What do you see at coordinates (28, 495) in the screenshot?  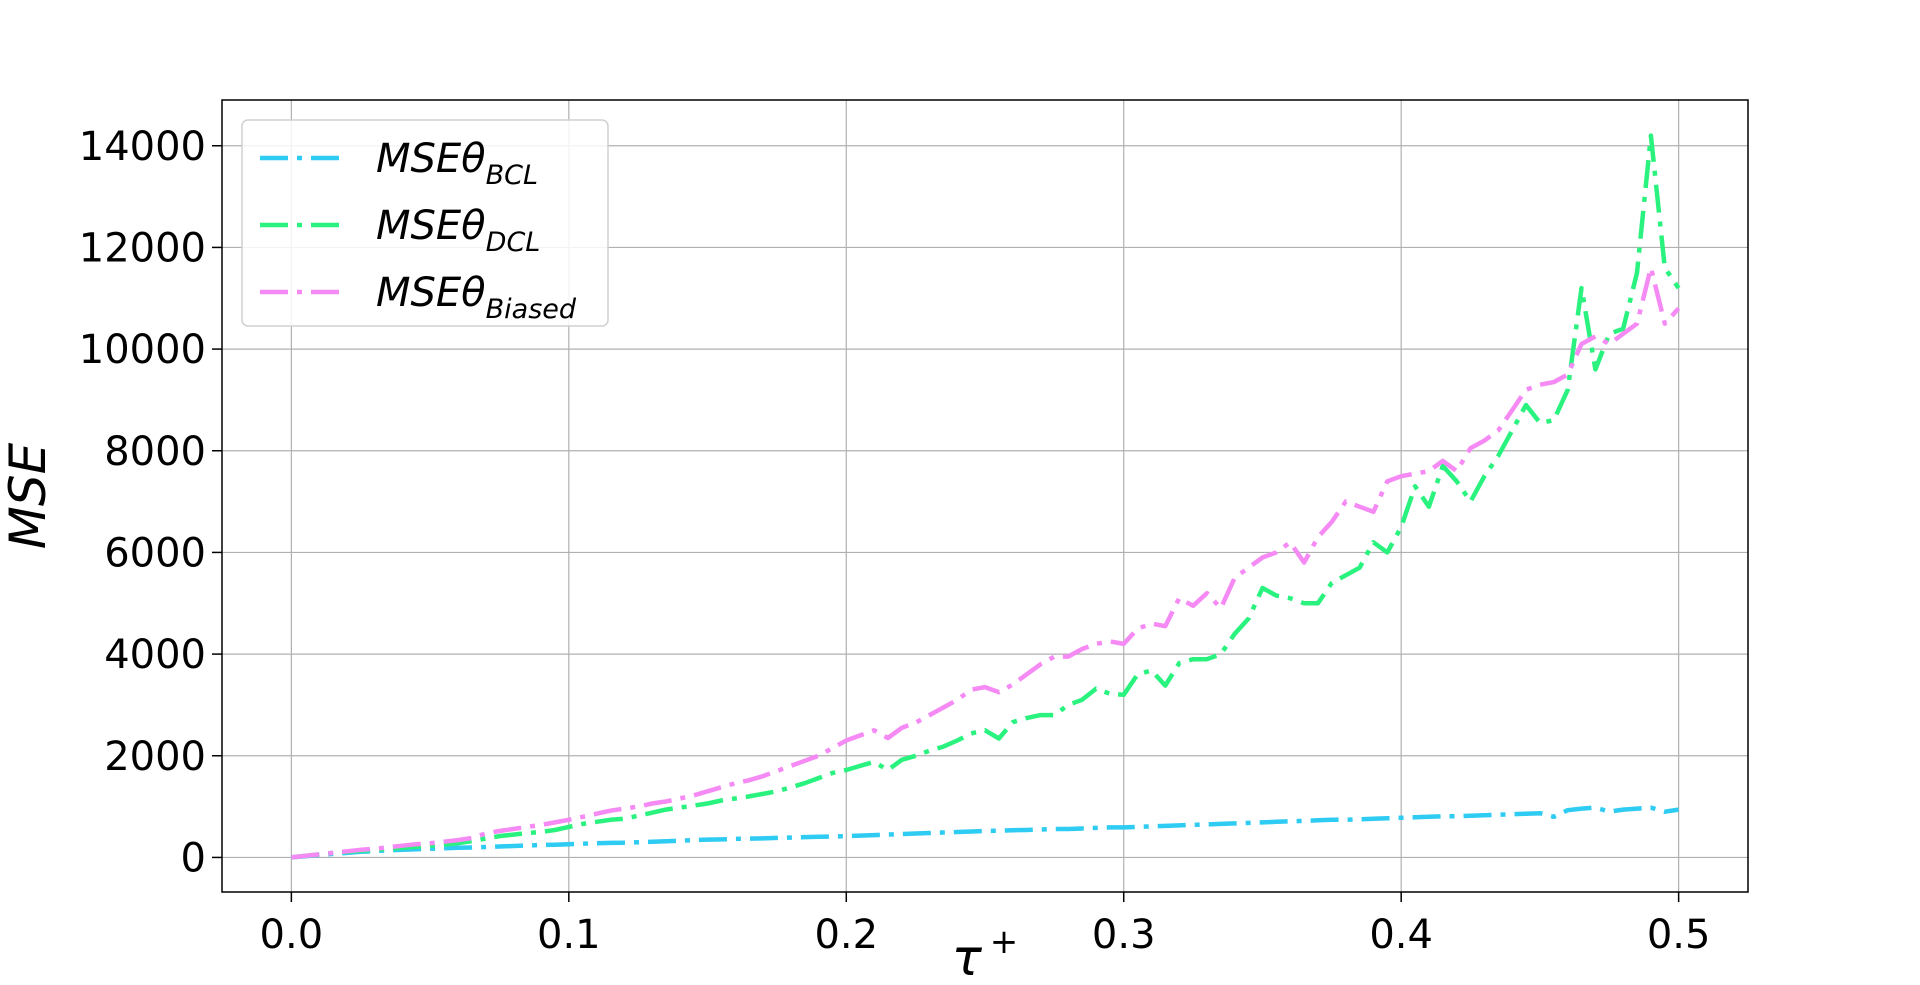 I see `y-axis-label: MSE` at bounding box center [28, 495].